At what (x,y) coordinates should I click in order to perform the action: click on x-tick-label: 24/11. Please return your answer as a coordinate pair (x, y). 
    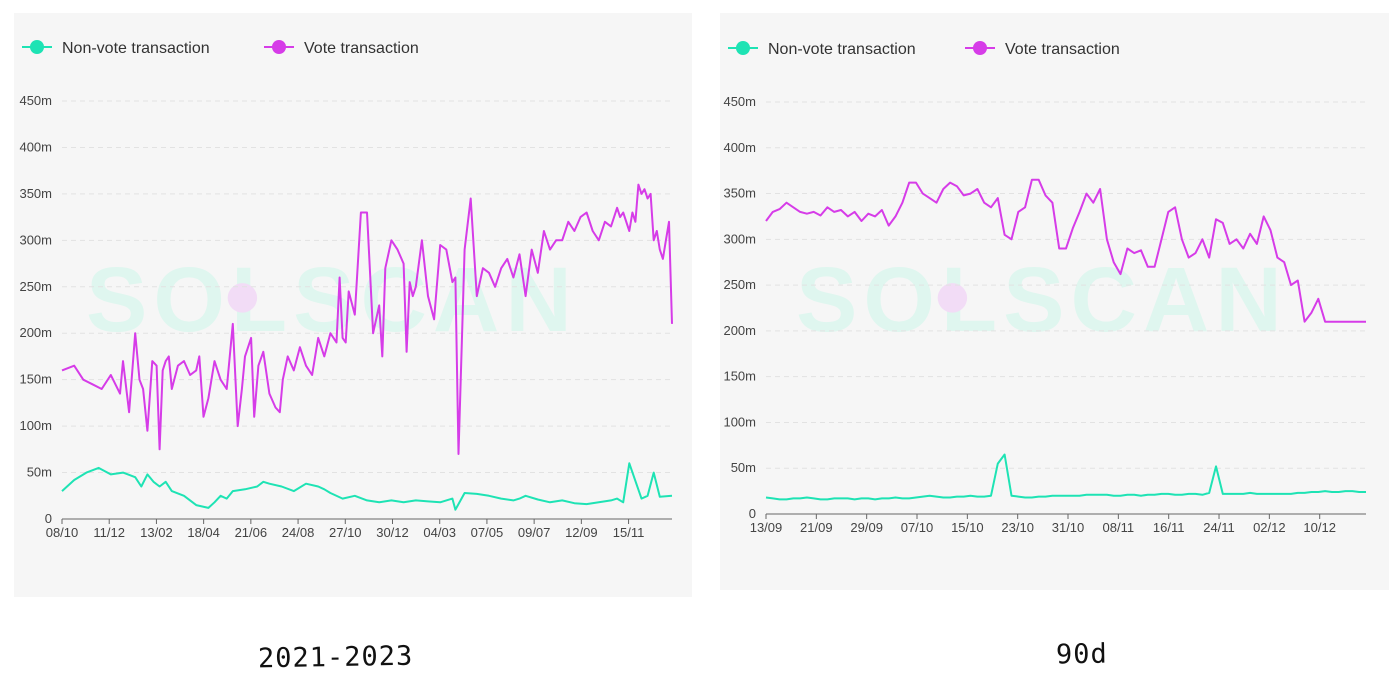
    Looking at the image, I should click on (1219, 527).